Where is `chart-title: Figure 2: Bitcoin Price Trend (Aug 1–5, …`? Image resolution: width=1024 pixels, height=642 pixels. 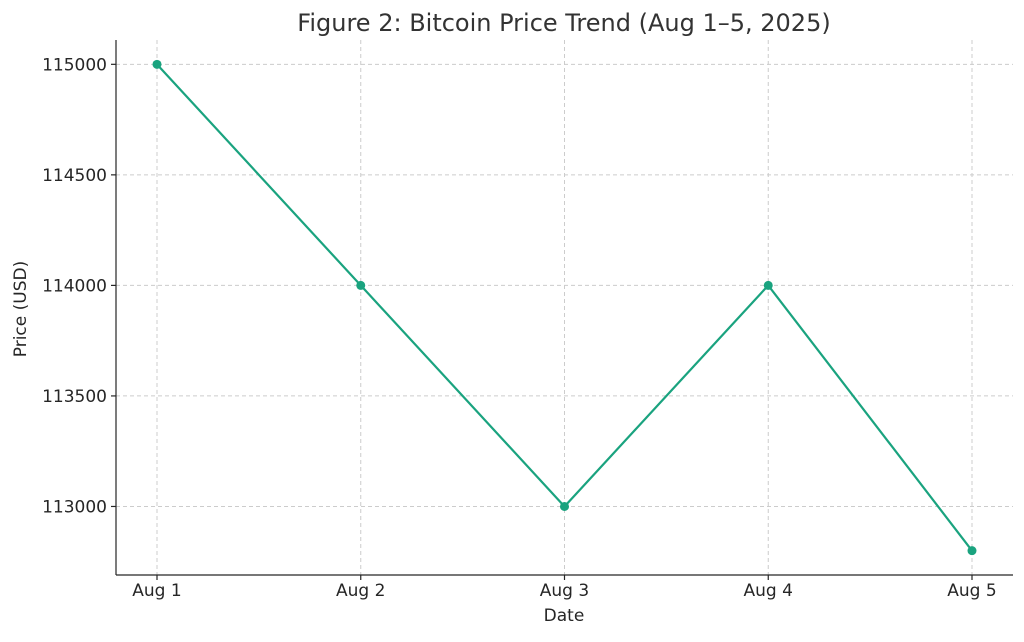
chart-title: Figure 2: Bitcoin Price Trend (Aug 1–5, … is located at coordinates (563, 23).